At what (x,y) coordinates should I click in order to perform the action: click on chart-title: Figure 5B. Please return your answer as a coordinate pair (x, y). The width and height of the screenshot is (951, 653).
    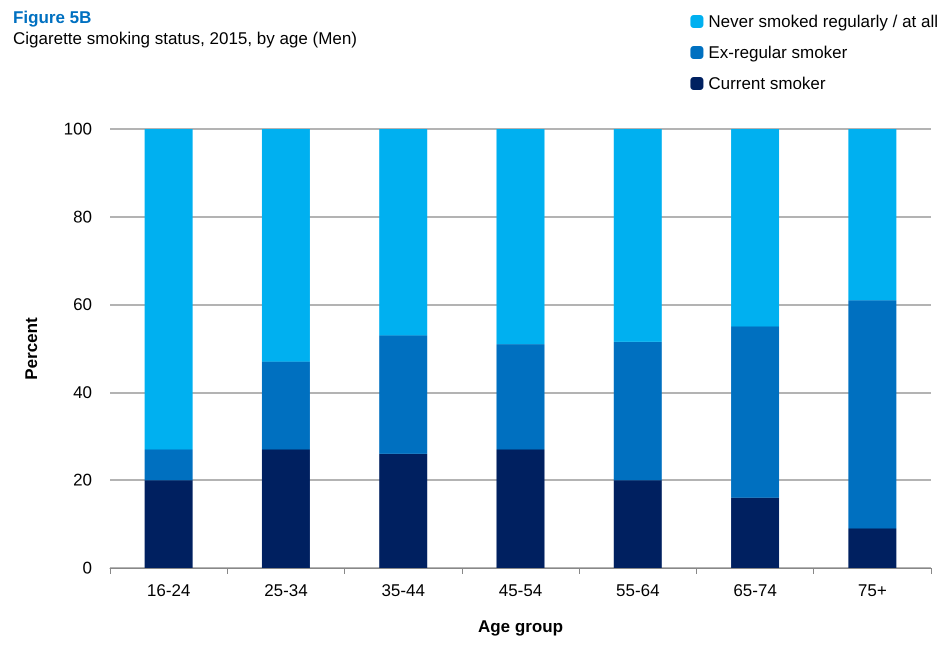
    Looking at the image, I should click on (52, 17).